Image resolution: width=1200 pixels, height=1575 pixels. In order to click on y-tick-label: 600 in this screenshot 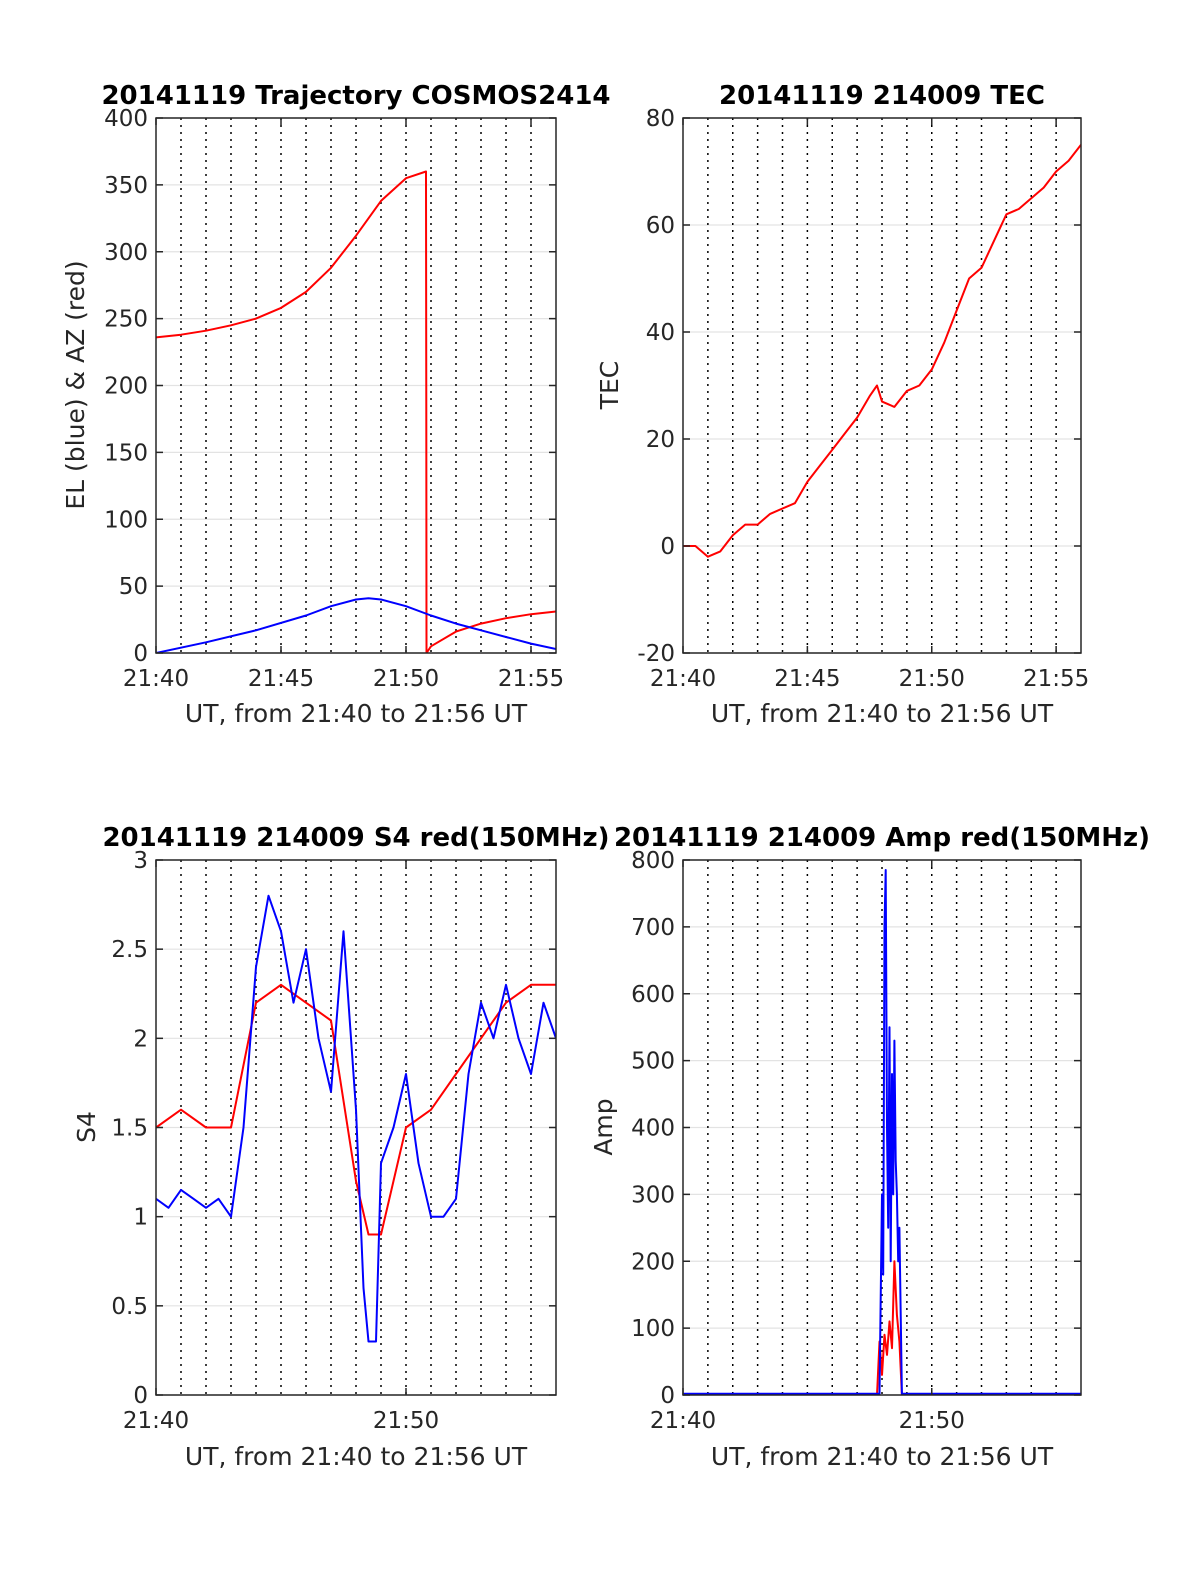, I will do `click(653, 995)`.